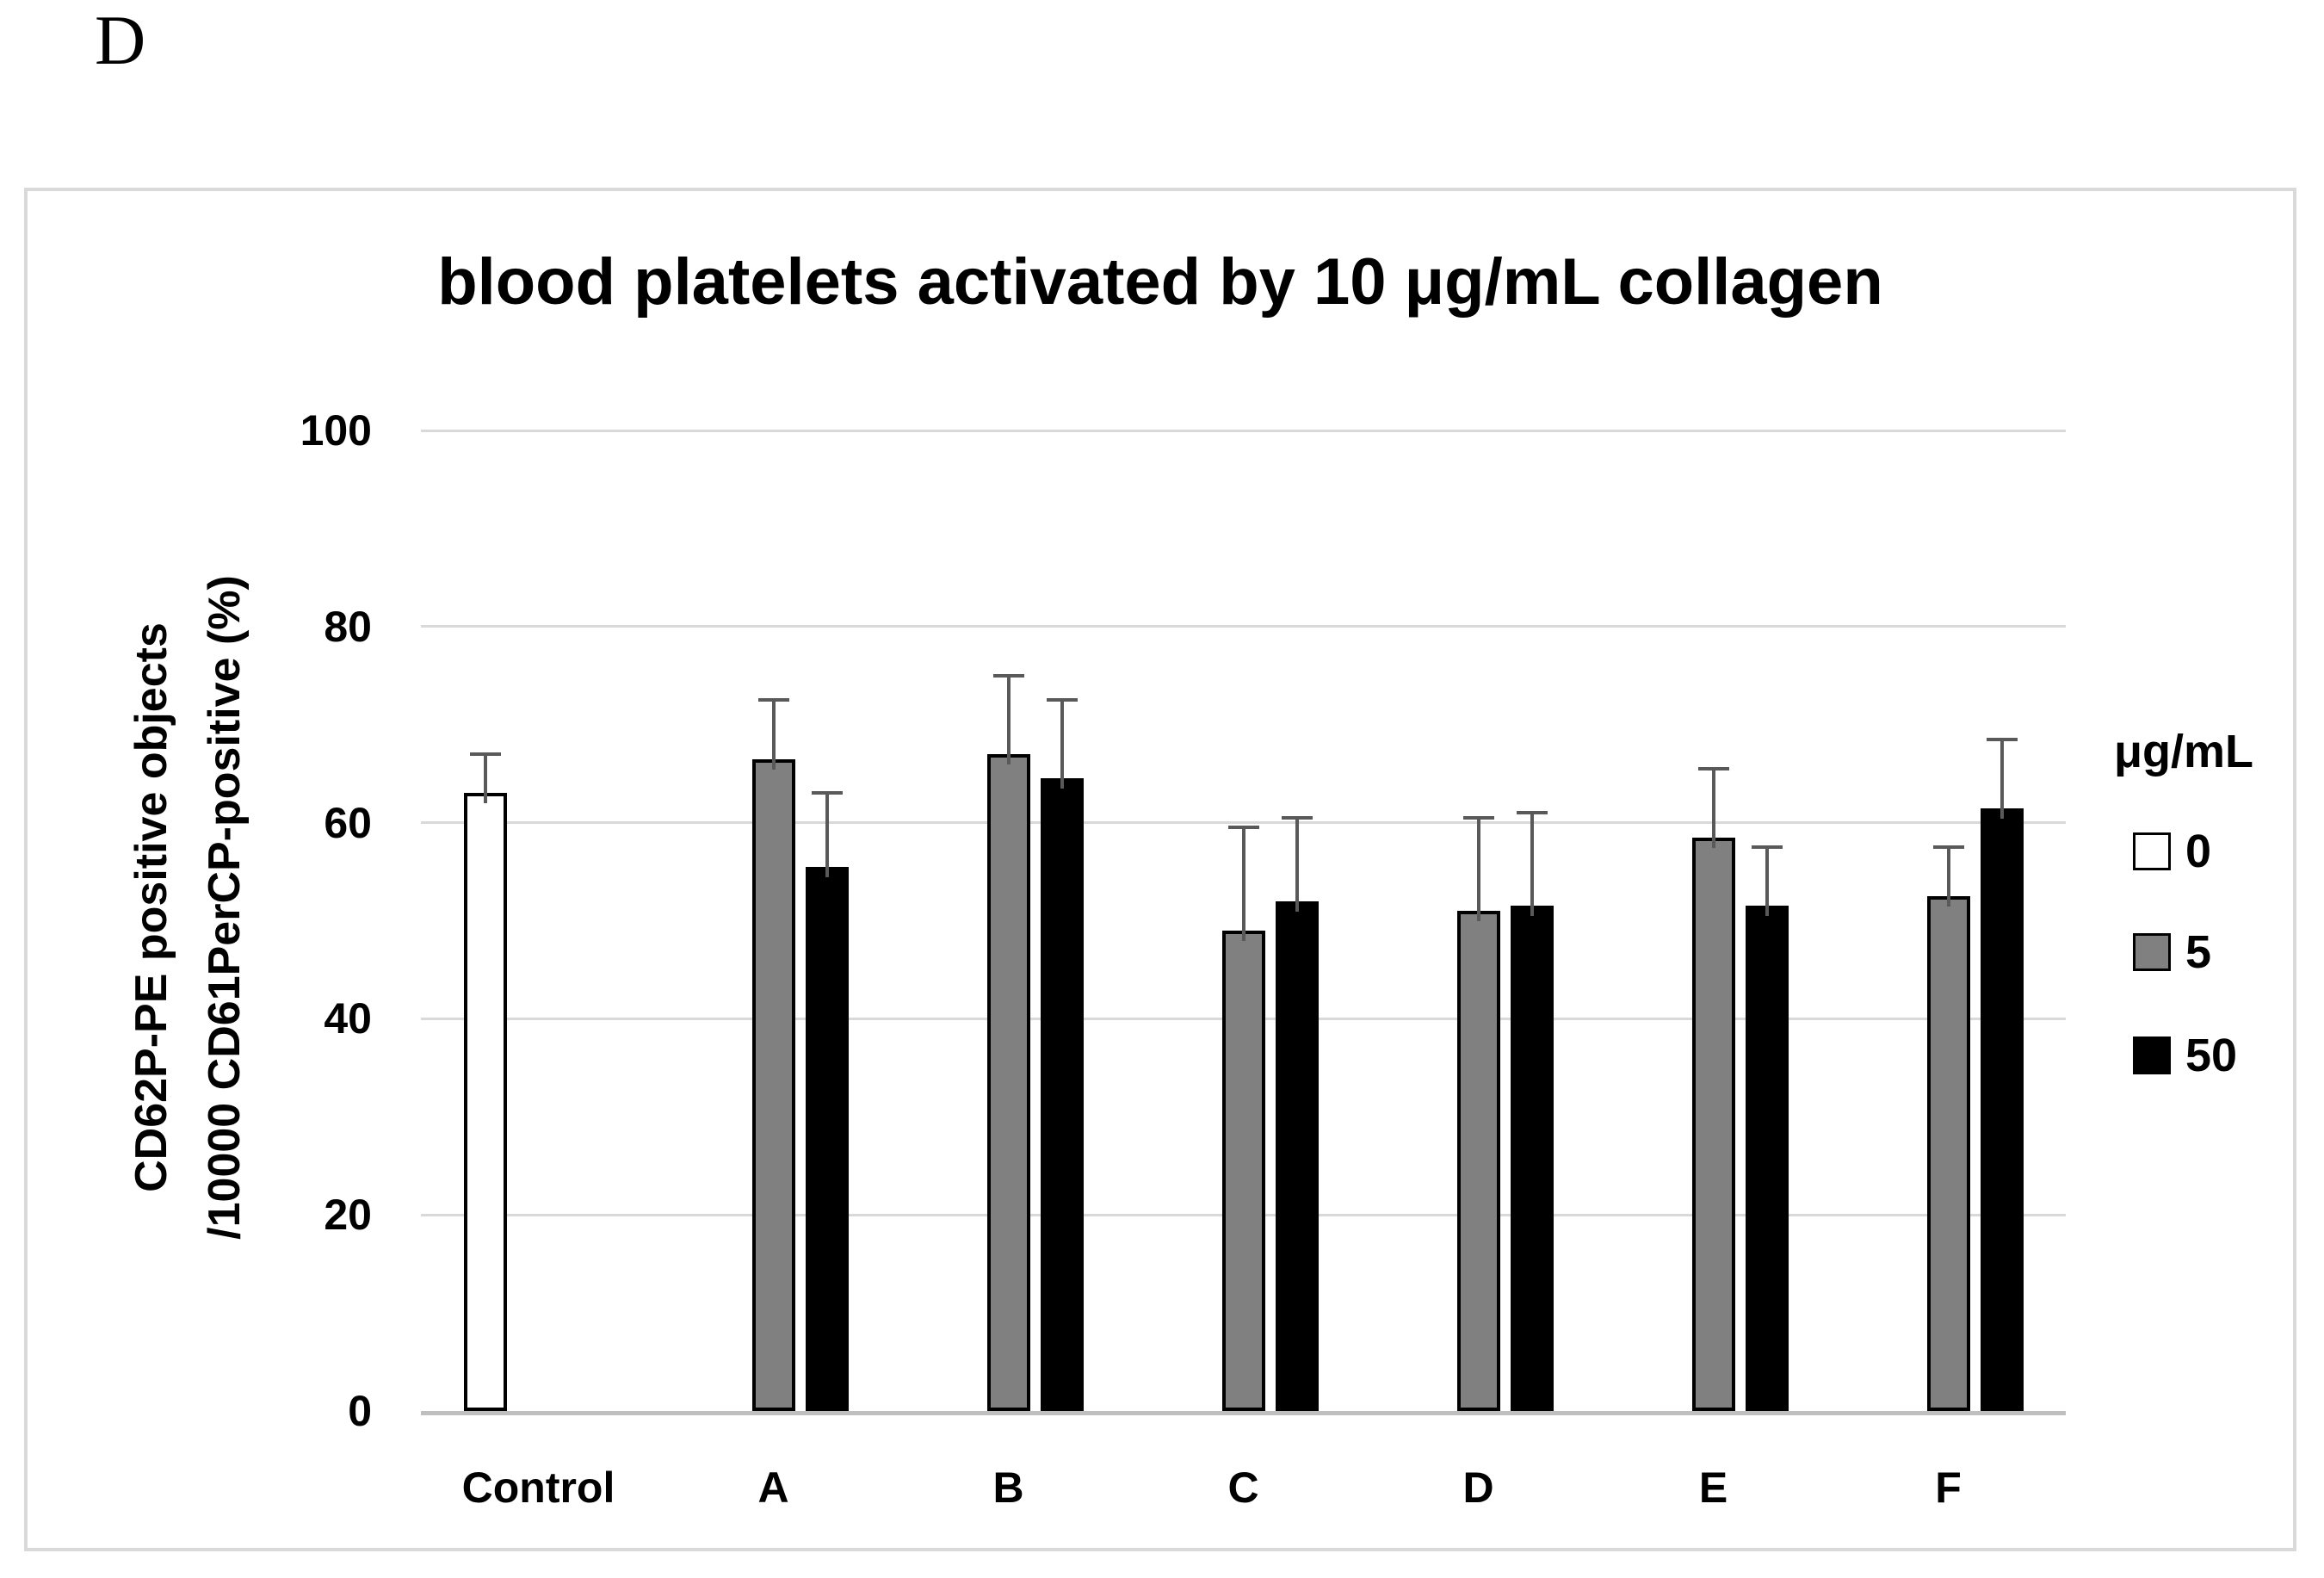  What do you see at coordinates (2172, 852) in the screenshot?
I see `legend-item-0ug: 0` at bounding box center [2172, 852].